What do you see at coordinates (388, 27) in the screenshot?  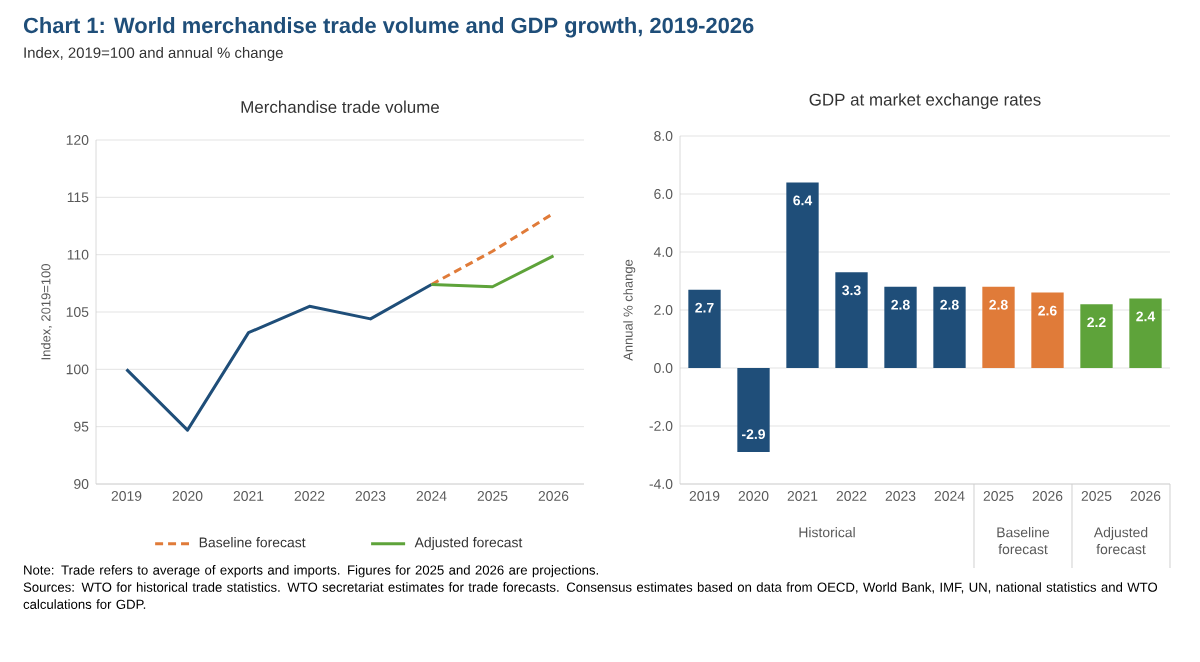 I see `text: Chart 1: World merchandise trade volume and GDP growth, 2019-2026` at bounding box center [388, 27].